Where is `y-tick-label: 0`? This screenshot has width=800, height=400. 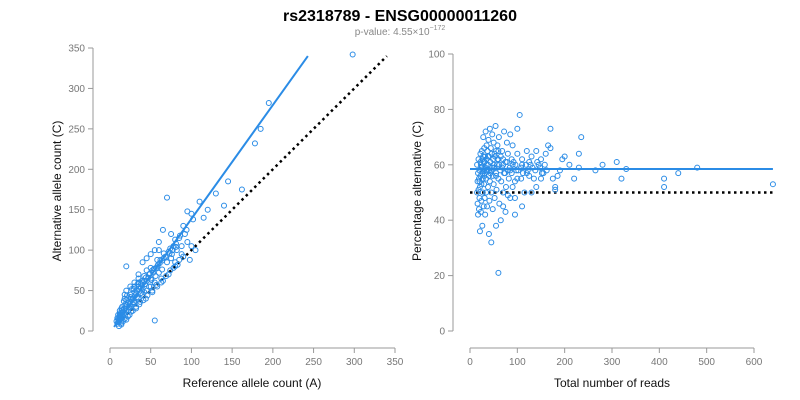 y-tick-label: 0 is located at coordinates (442, 332).